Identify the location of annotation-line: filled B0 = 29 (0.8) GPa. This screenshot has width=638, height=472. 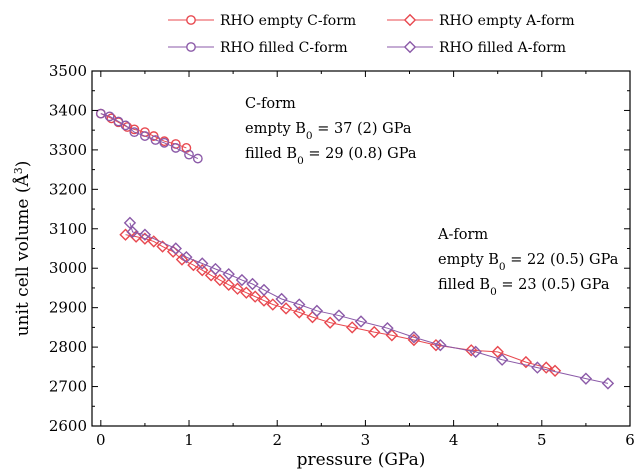
(331, 156).